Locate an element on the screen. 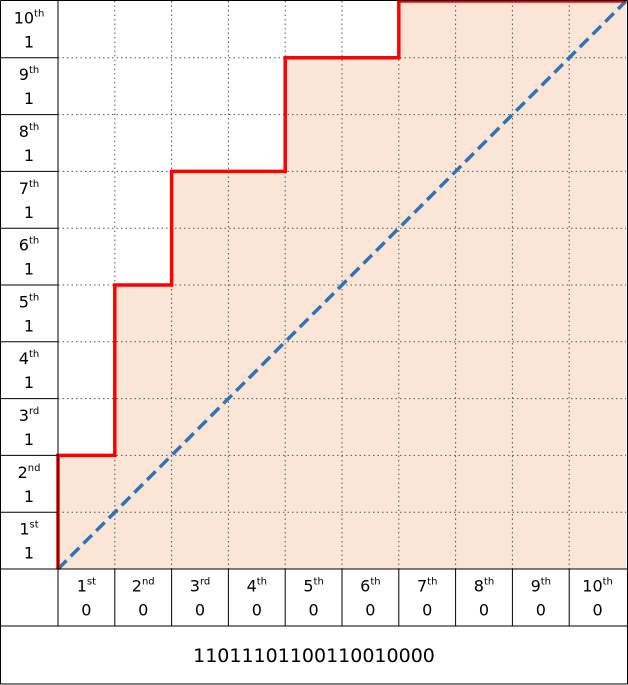 Image resolution: width=628 pixels, height=685 pixels. column-label: 10th is located at coordinates (597, 586).